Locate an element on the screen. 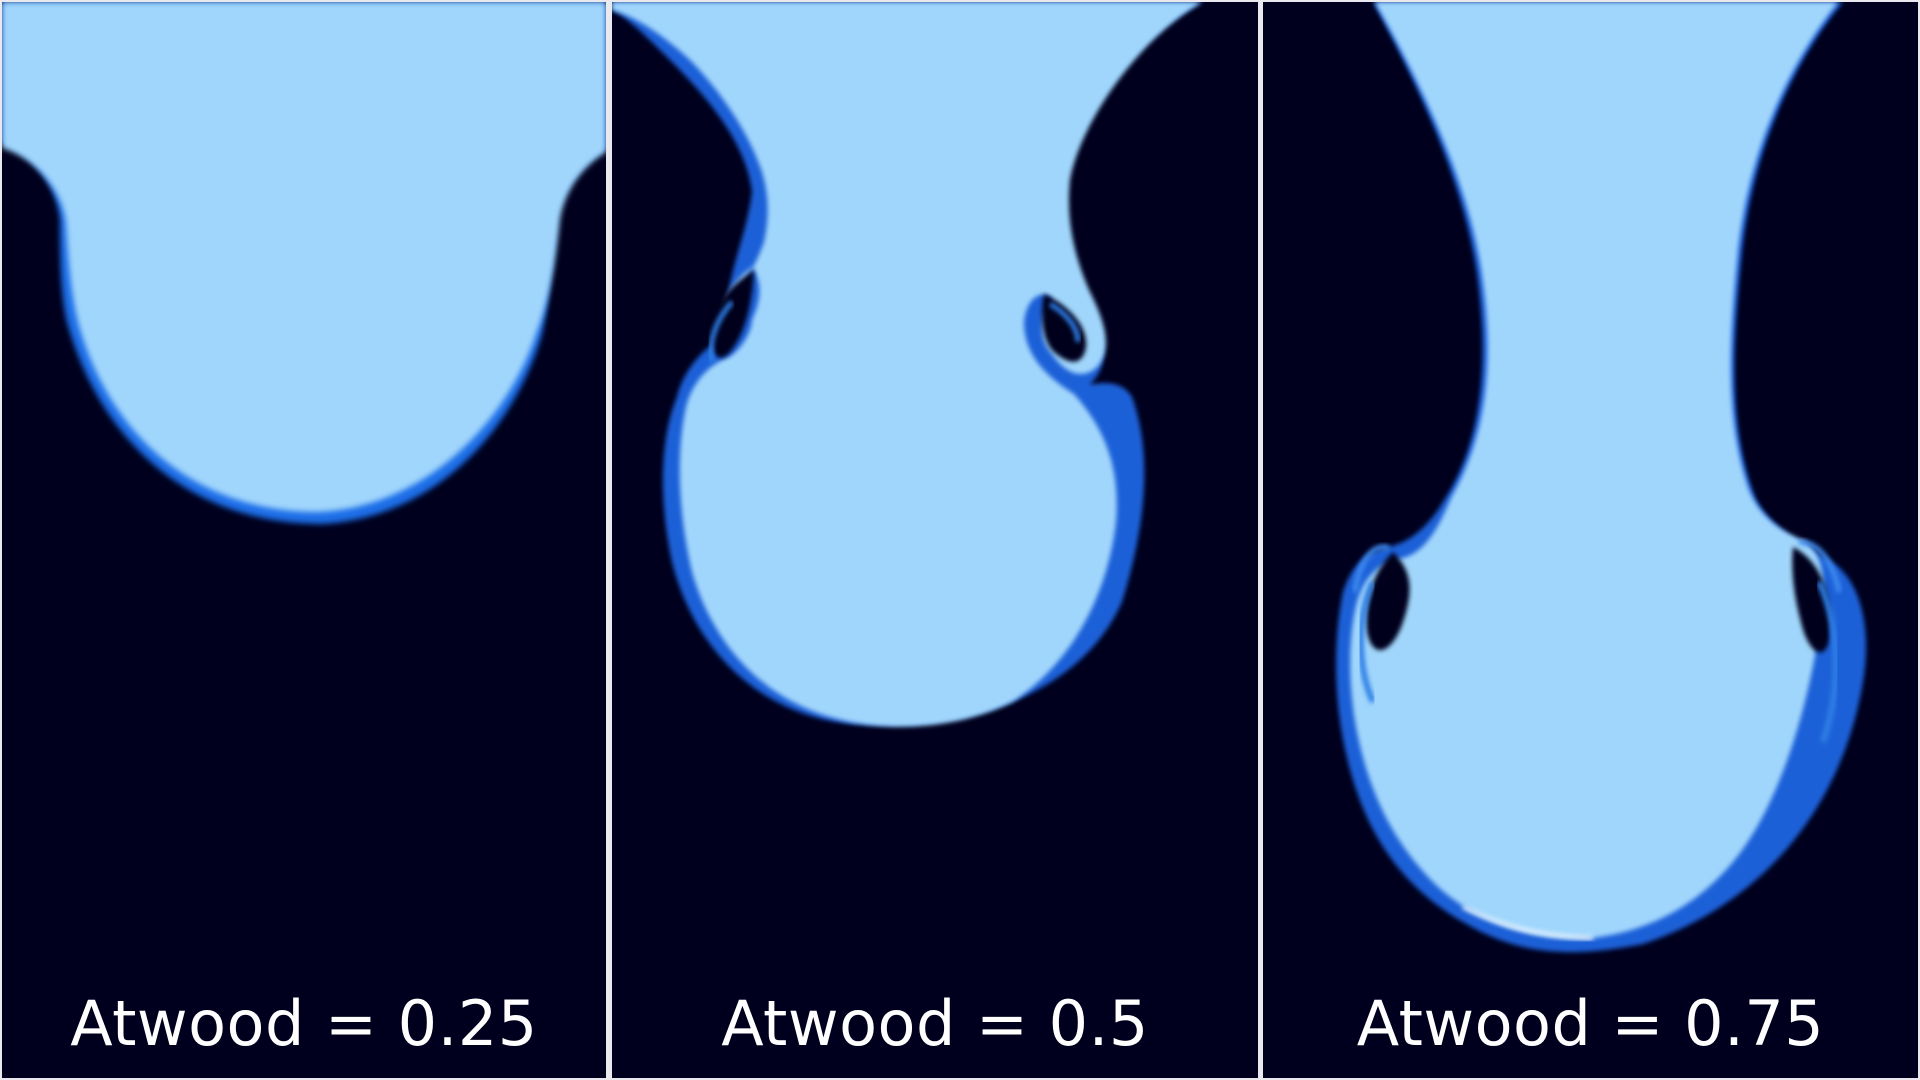 The height and width of the screenshot is (1080, 1920). atwood-label: Atwood = 0.75 is located at coordinates (1590, 1023).